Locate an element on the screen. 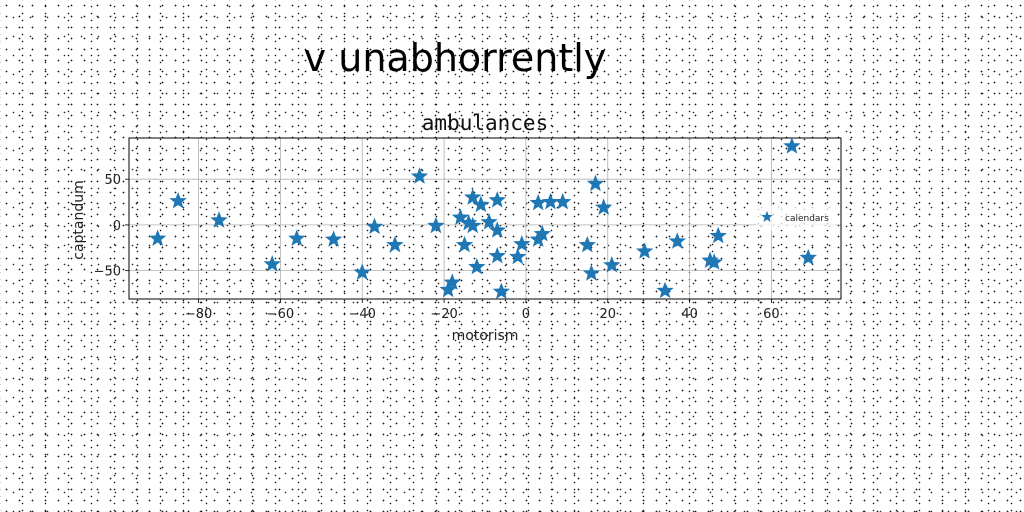 The height and width of the screenshot is (512, 1024). x-tick-label: 40 is located at coordinates (689, 314).